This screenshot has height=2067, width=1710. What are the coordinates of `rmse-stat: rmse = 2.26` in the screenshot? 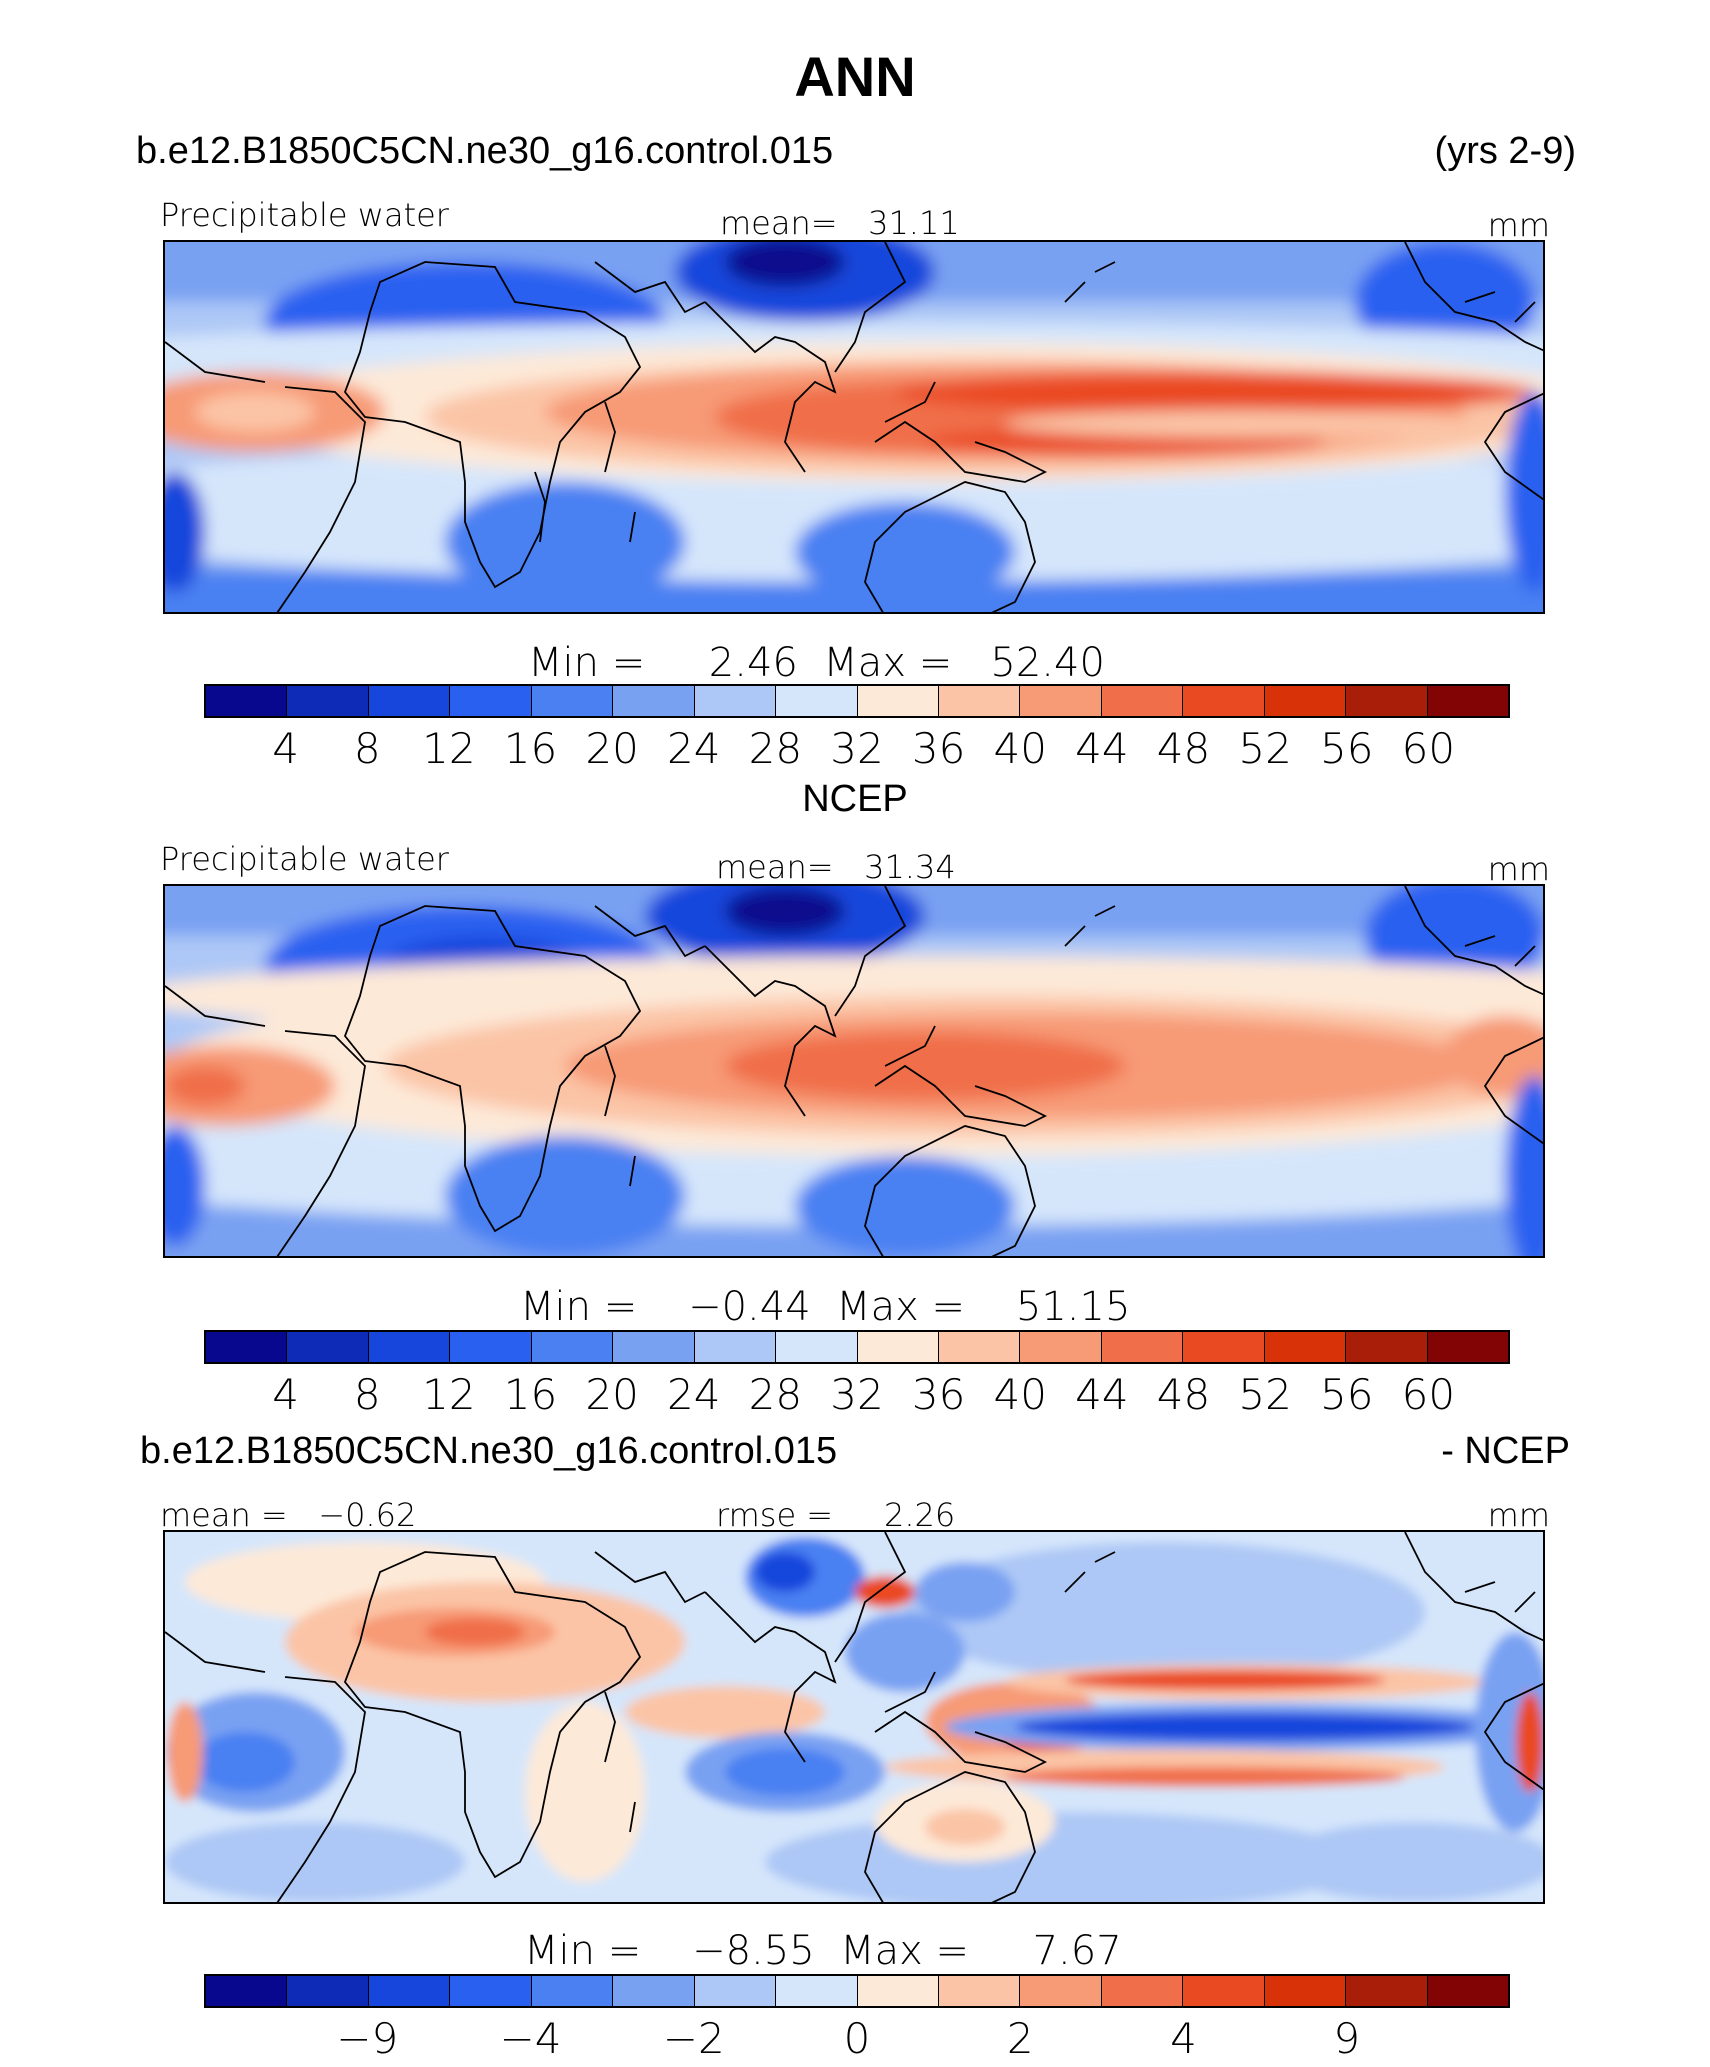 It's located at (835, 1515).